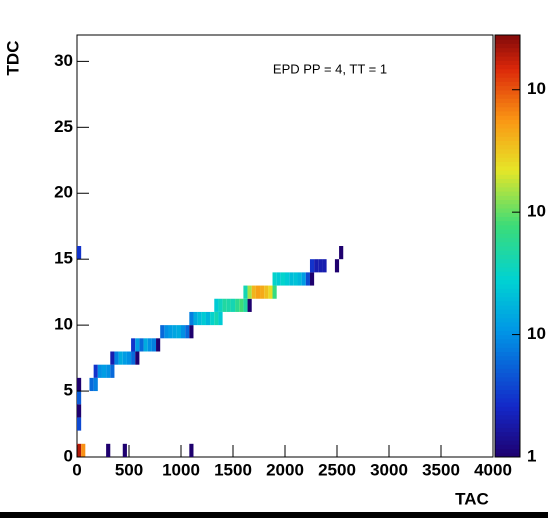  I want to click on z-tick-label: 10, so click(536, 88).